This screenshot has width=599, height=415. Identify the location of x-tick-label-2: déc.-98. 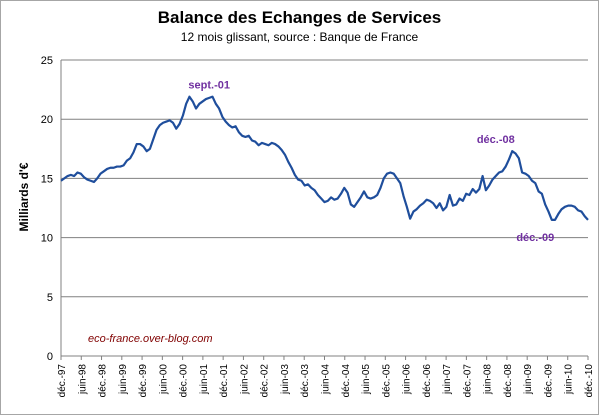
(103, 381).